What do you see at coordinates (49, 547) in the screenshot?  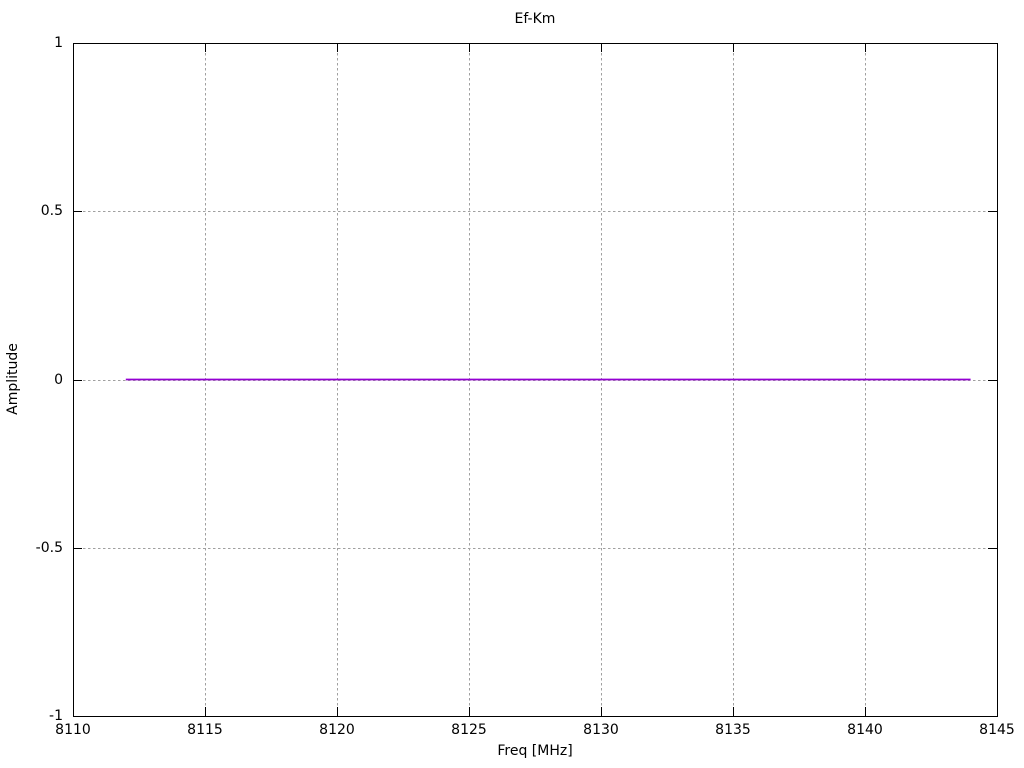 I see `y-tick-label: -0.5` at bounding box center [49, 547].